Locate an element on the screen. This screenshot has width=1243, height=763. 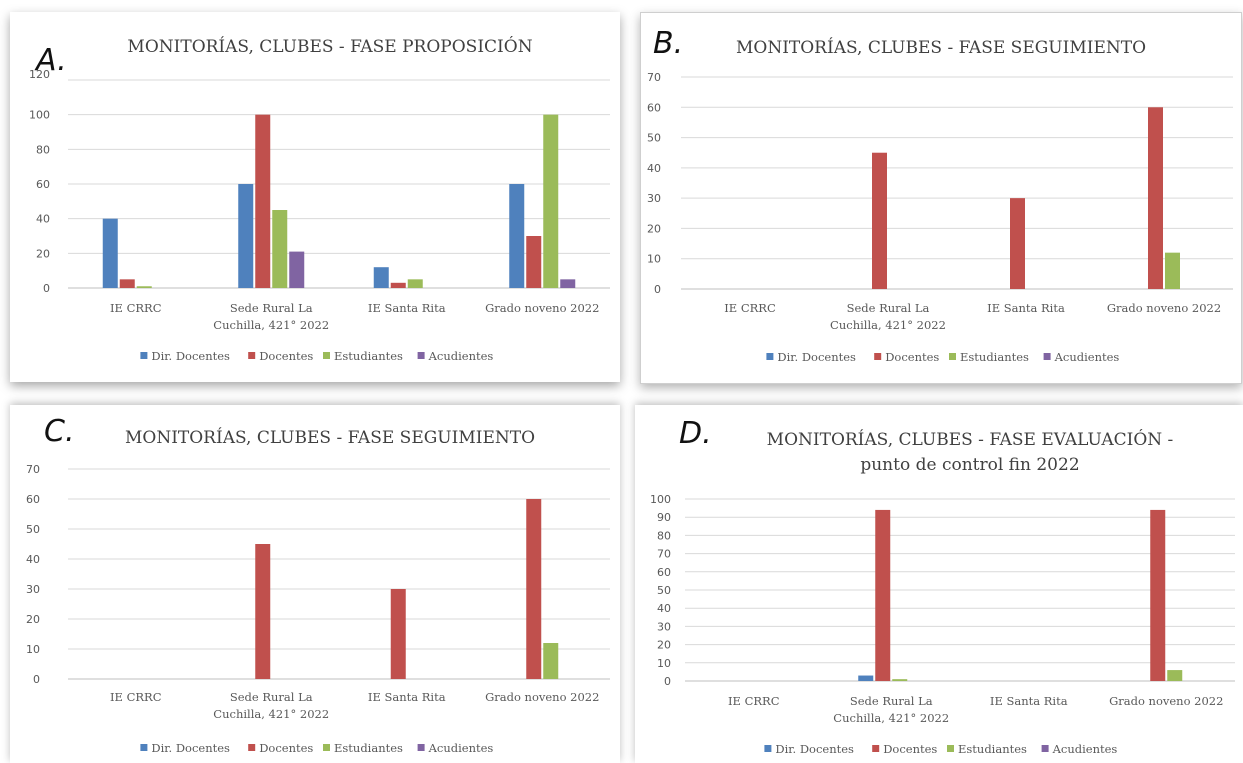
chart-title: MONITORÍAS, CLUBES - FASE PROPOSICIÓN is located at coordinates (329, 46).